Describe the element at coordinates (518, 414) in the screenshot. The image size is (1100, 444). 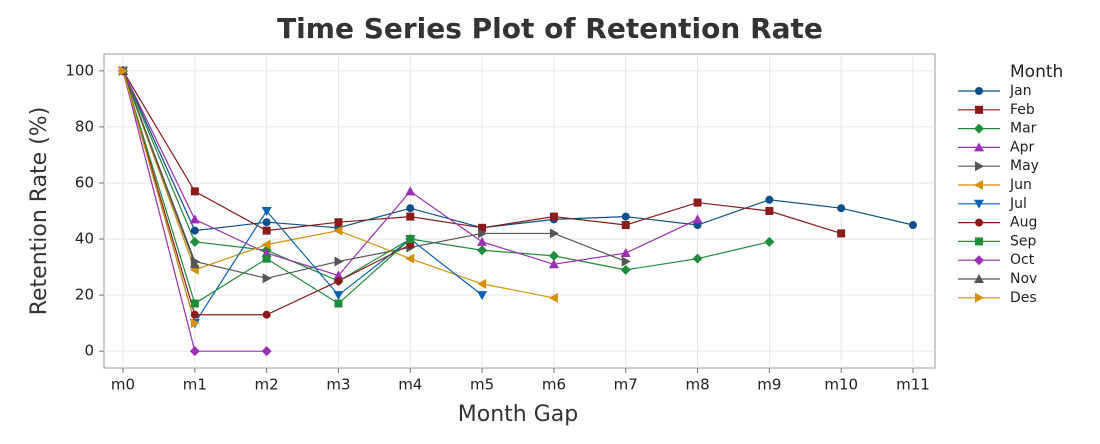
I see `x-axis-label: Month Gap` at that location.